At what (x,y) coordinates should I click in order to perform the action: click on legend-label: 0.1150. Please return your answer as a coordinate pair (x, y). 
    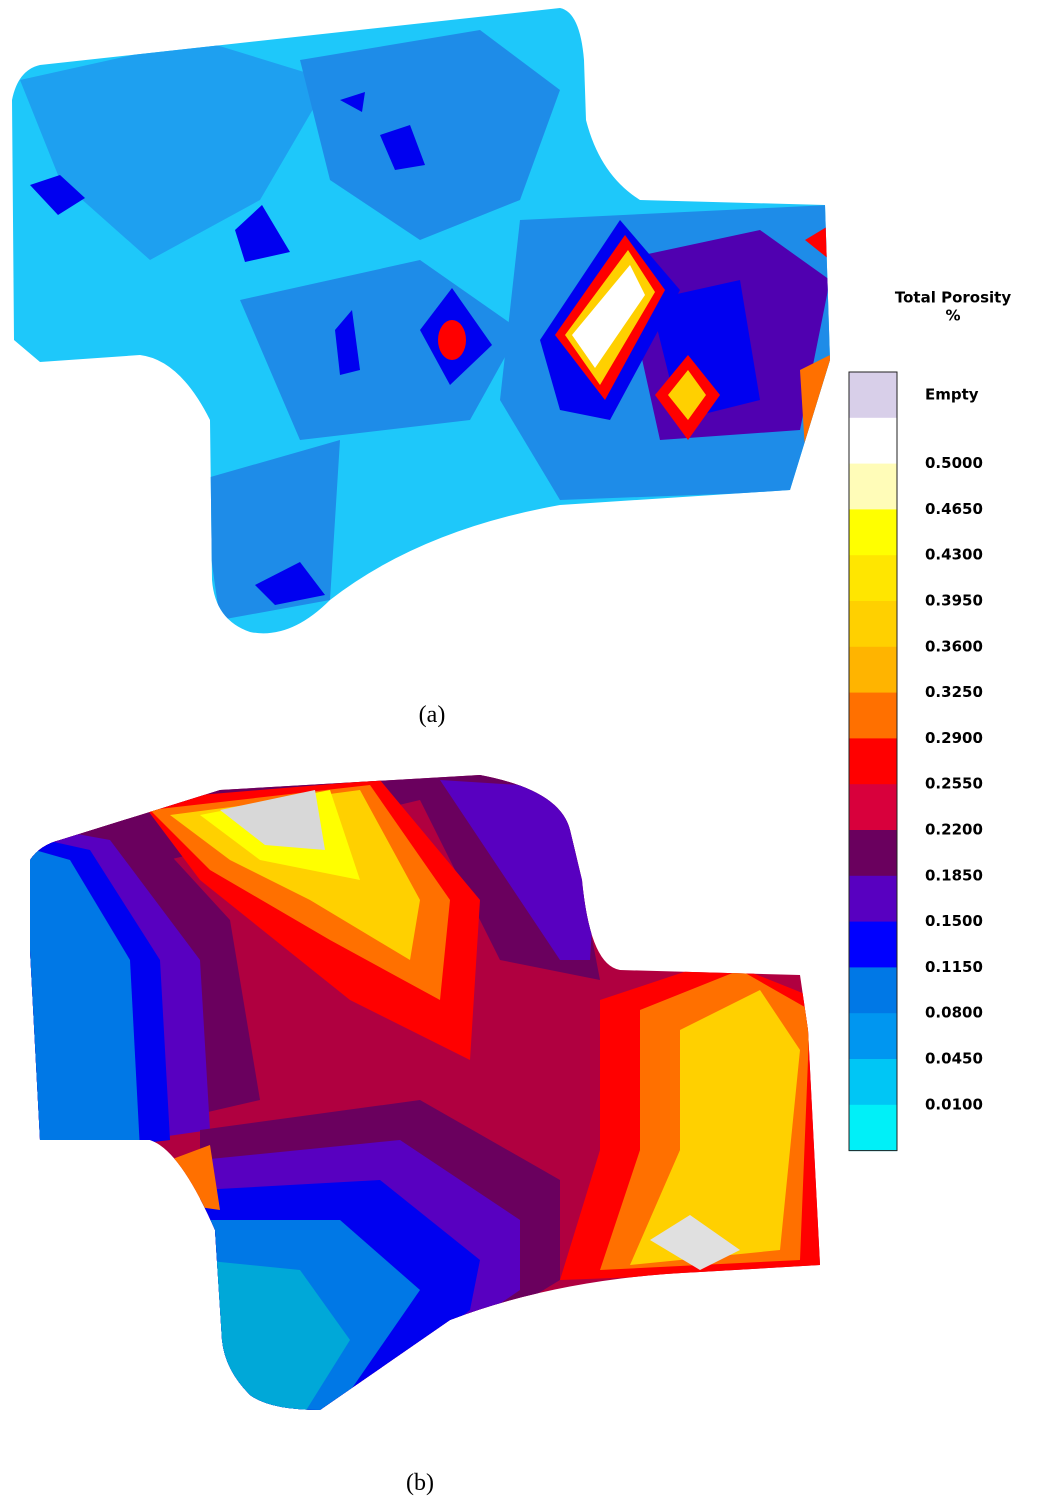
    Looking at the image, I should click on (954, 967).